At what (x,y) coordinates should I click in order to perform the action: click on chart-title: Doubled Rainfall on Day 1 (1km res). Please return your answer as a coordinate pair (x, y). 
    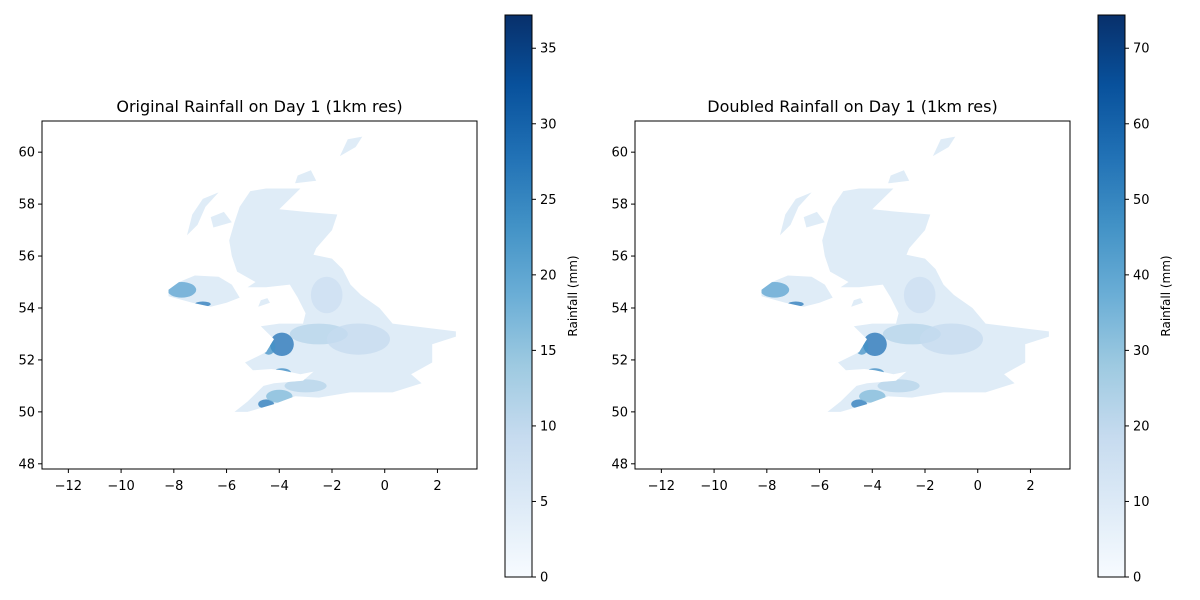
    Looking at the image, I should click on (852, 106).